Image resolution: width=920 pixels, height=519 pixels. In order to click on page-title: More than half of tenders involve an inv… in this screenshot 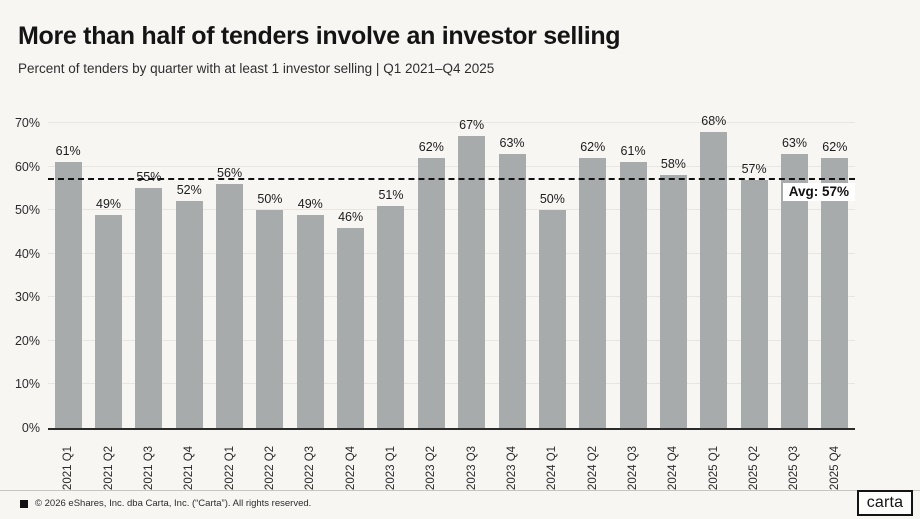, I will do `click(319, 36)`.